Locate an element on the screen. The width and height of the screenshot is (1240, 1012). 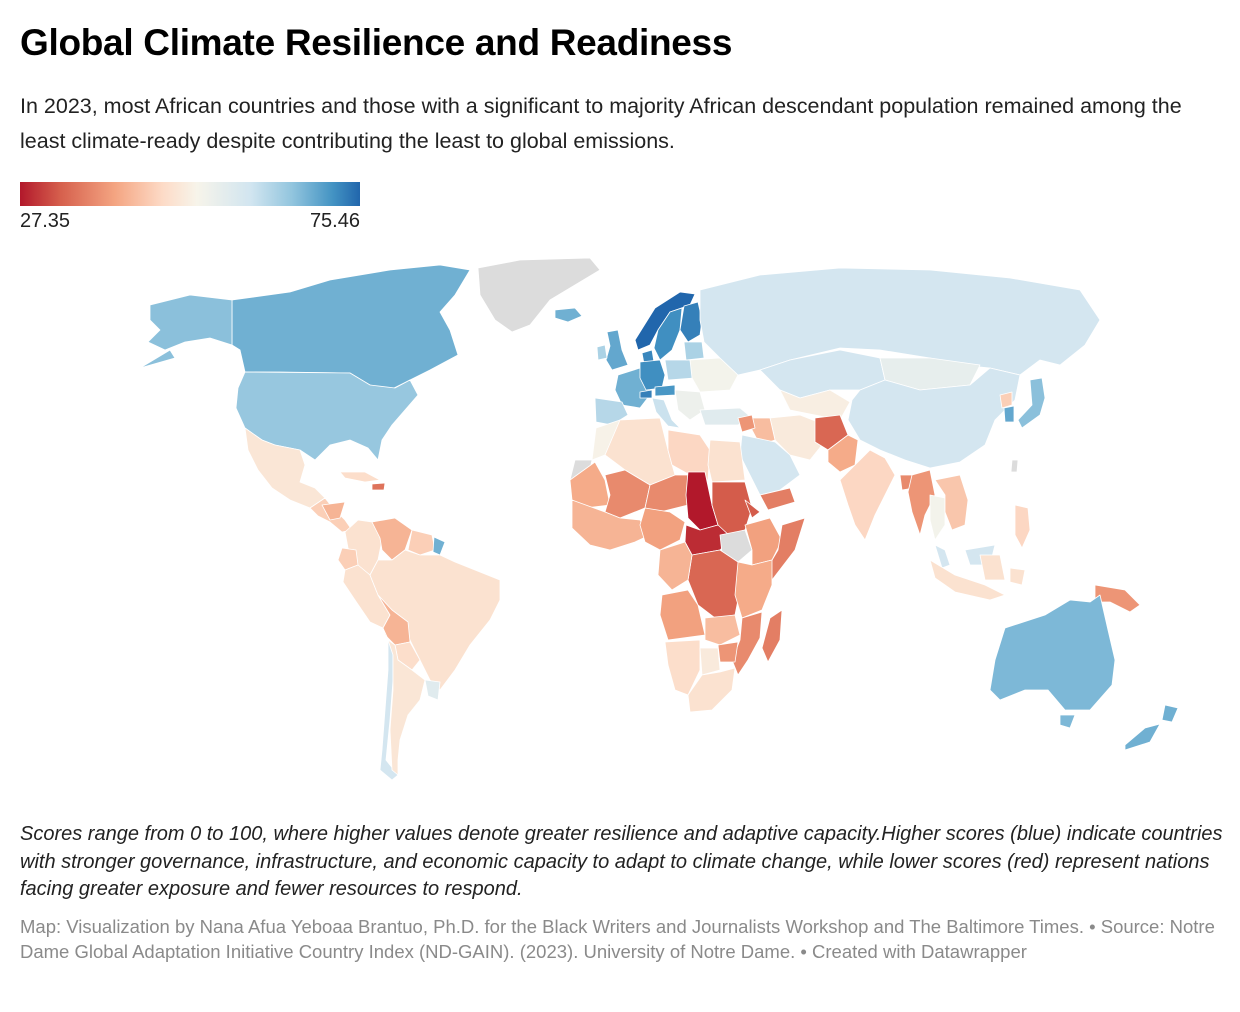
legend-gradient-bar is located at coordinates (190, 194).